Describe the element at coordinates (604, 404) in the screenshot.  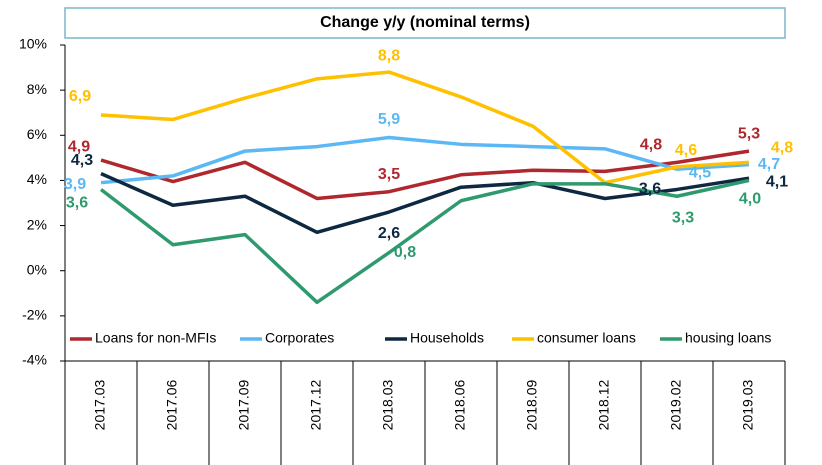
I see `x-tick-label: 2018.12` at that location.